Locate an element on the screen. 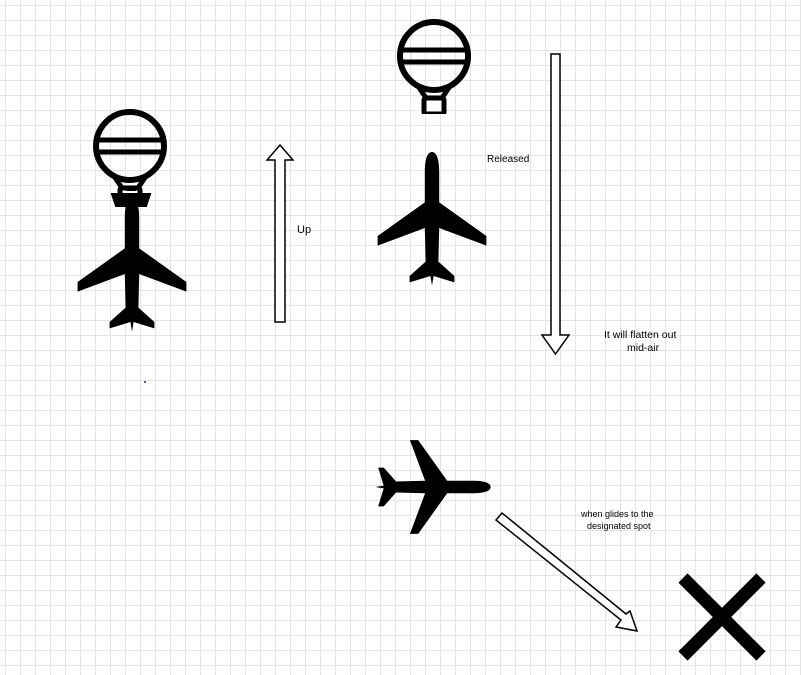 Image resolution: width=801 pixels, height=675 pixels. up-label: Up is located at coordinates (304, 230).